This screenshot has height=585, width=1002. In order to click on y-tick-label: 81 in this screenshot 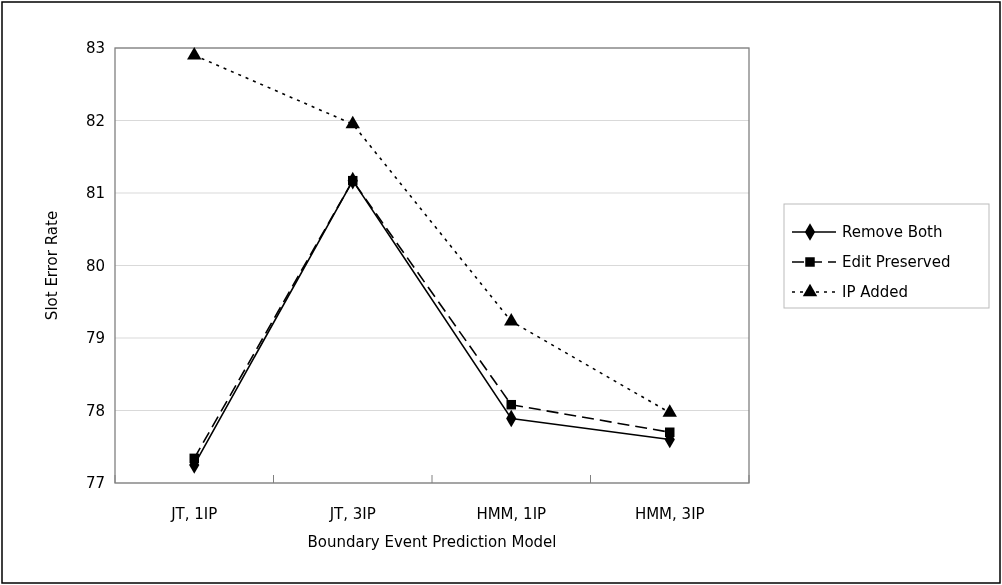, I will do `click(95, 193)`.